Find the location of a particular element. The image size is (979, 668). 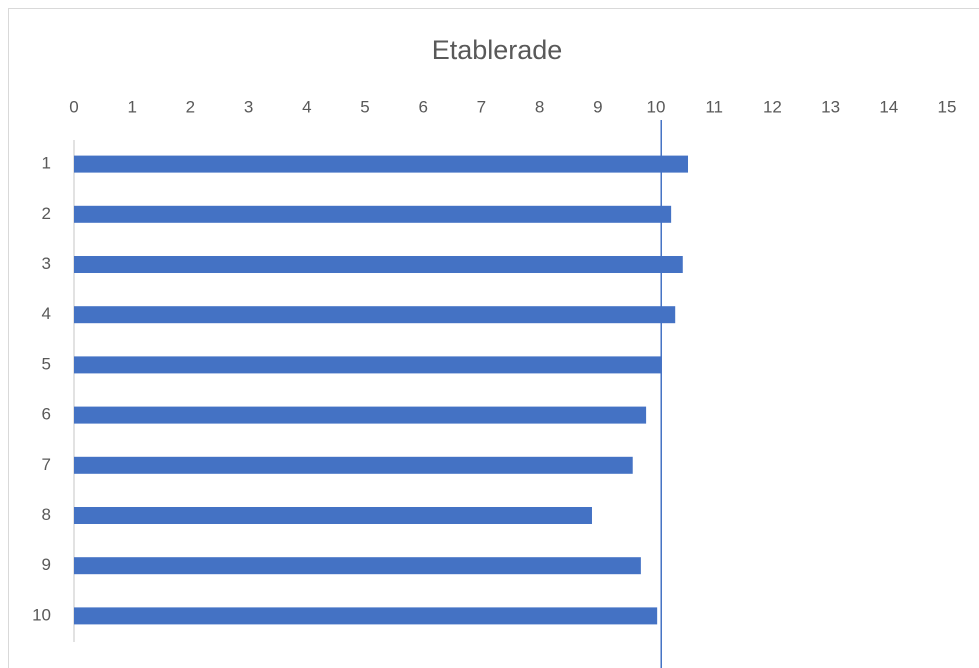

y-tick-label: 7 is located at coordinates (46, 464).